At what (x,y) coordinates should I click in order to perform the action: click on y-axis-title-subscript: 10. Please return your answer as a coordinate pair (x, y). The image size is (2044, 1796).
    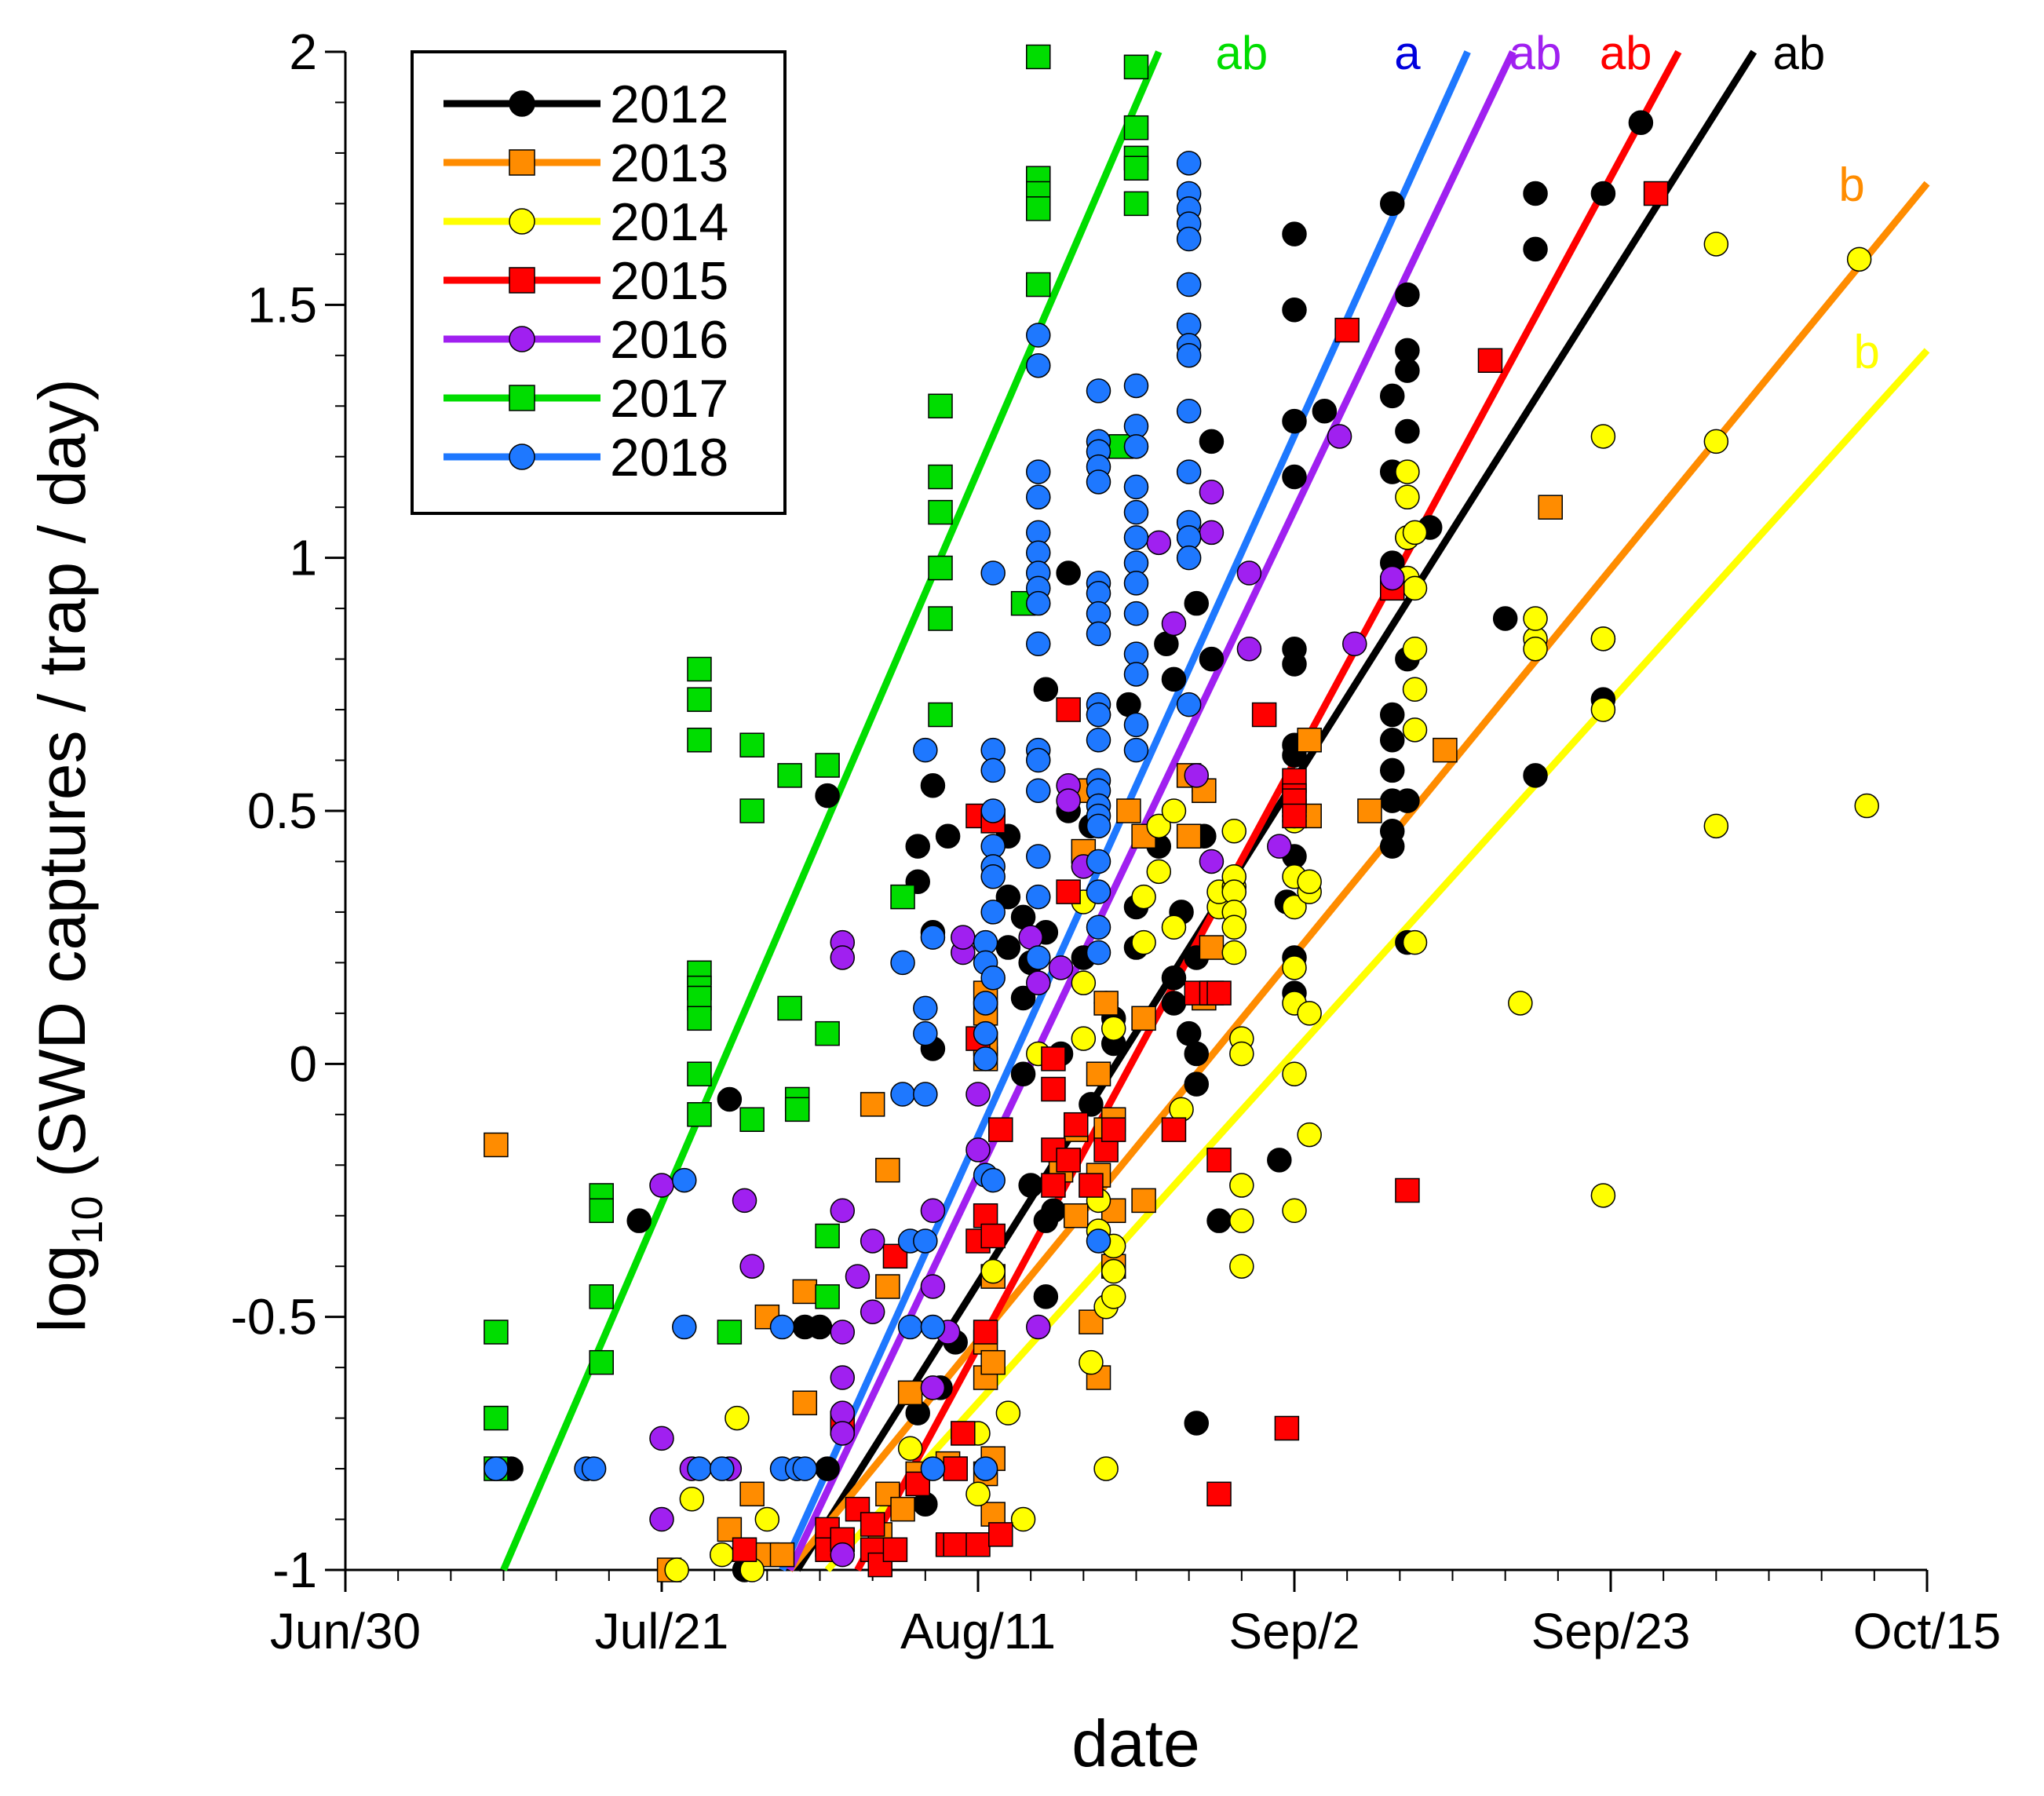
    Looking at the image, I should click on (86, 1220).